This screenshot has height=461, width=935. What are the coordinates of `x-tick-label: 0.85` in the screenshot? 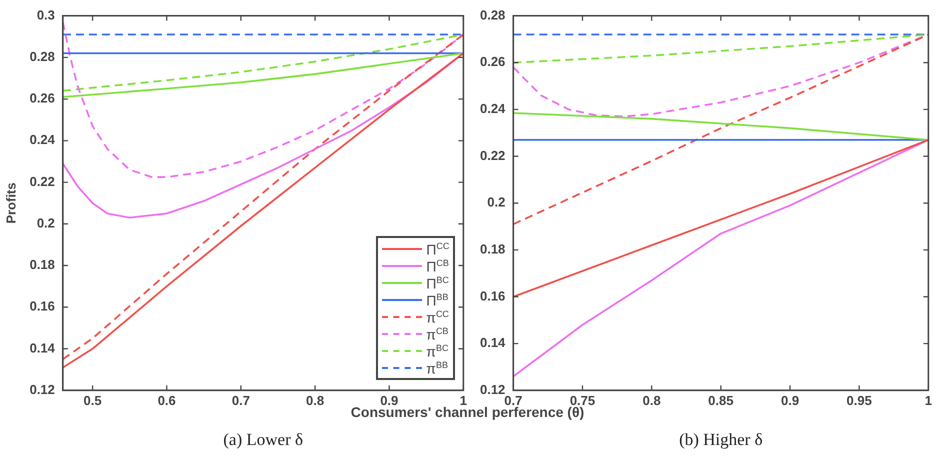 It's located at (721, 400).